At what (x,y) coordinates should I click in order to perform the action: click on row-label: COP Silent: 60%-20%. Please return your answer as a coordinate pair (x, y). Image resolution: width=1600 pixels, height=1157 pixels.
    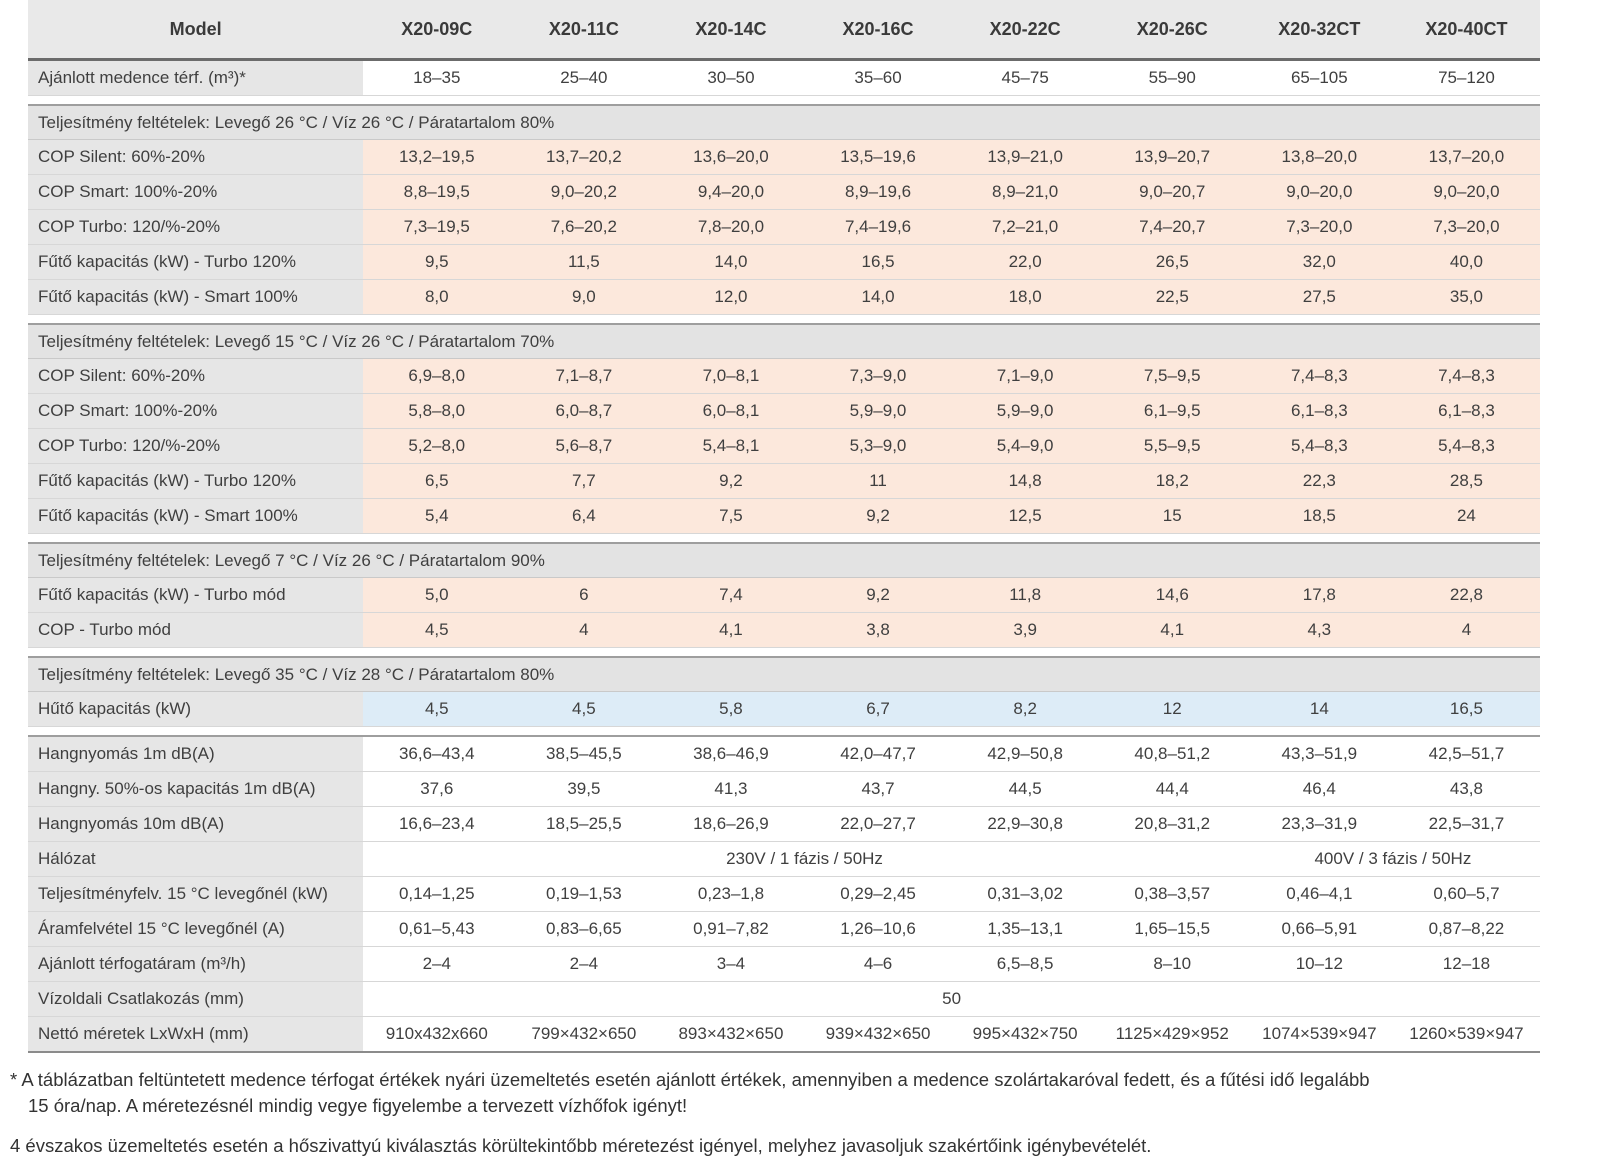
    Looking at the image, I should click on (196, 157).